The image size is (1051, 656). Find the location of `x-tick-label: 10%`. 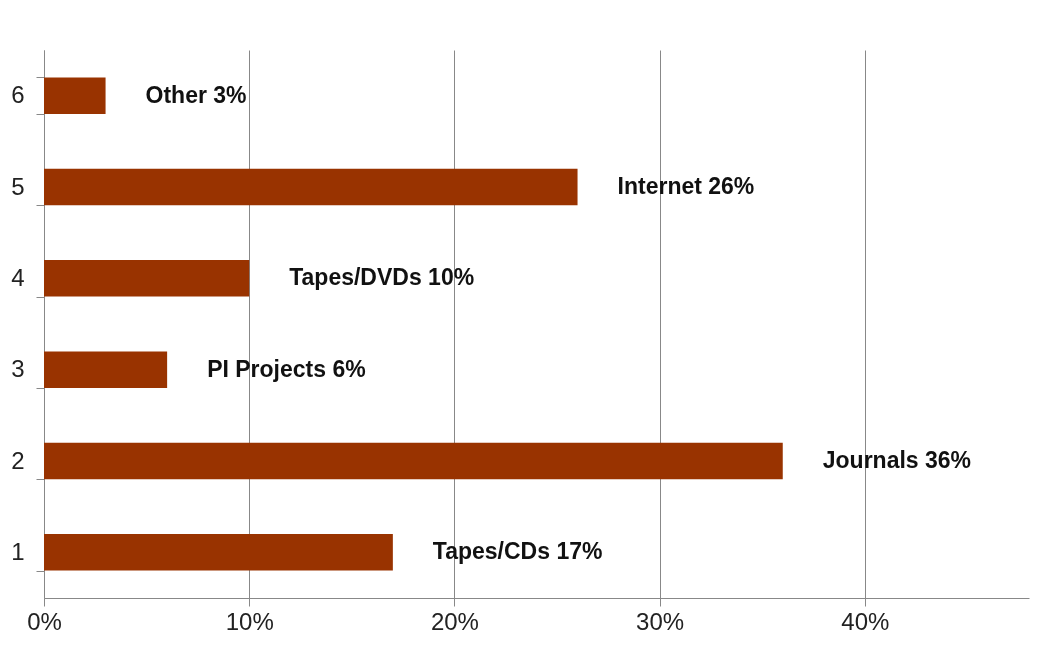

x-tick-label: 10% is located at coordinates (249, 621).